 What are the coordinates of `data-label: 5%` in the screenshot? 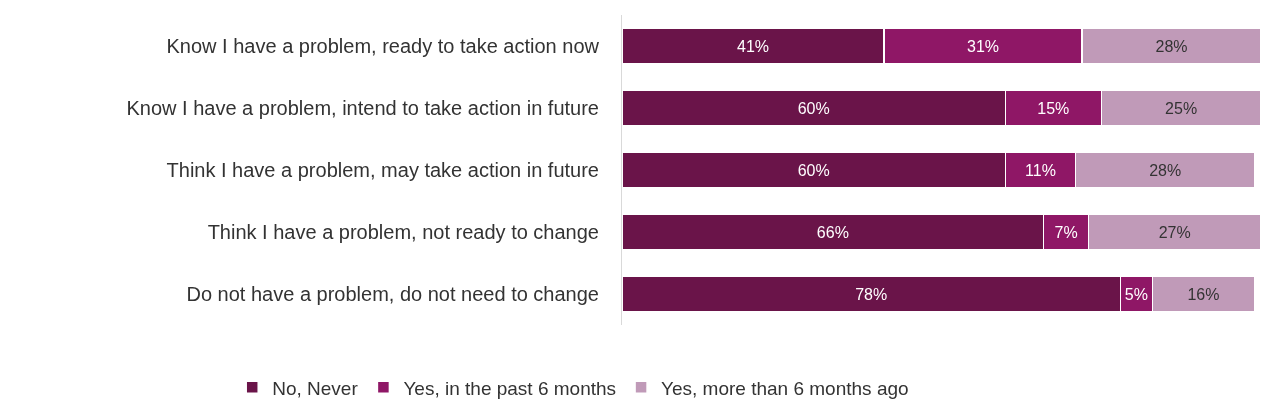 It's located at (1136, 294).